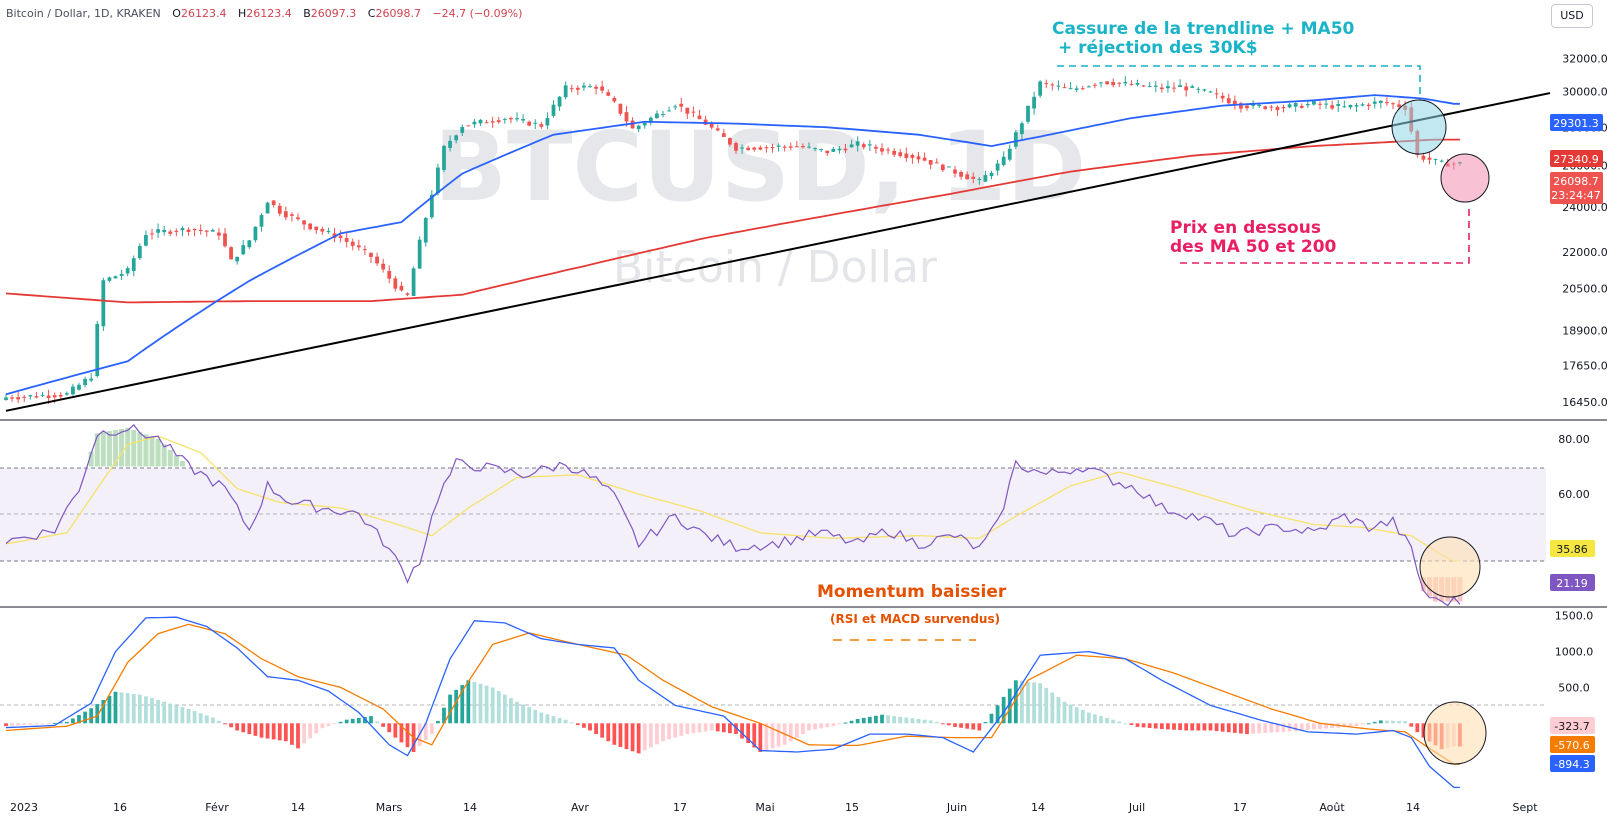 The width and height of the screenshot is (1607, 820). What do you see at coordinates (915, 619) in the screenshot?
I see `annotation-momentum-sub: (RSI et MACD survendus)` at bounding box center [915, 619].